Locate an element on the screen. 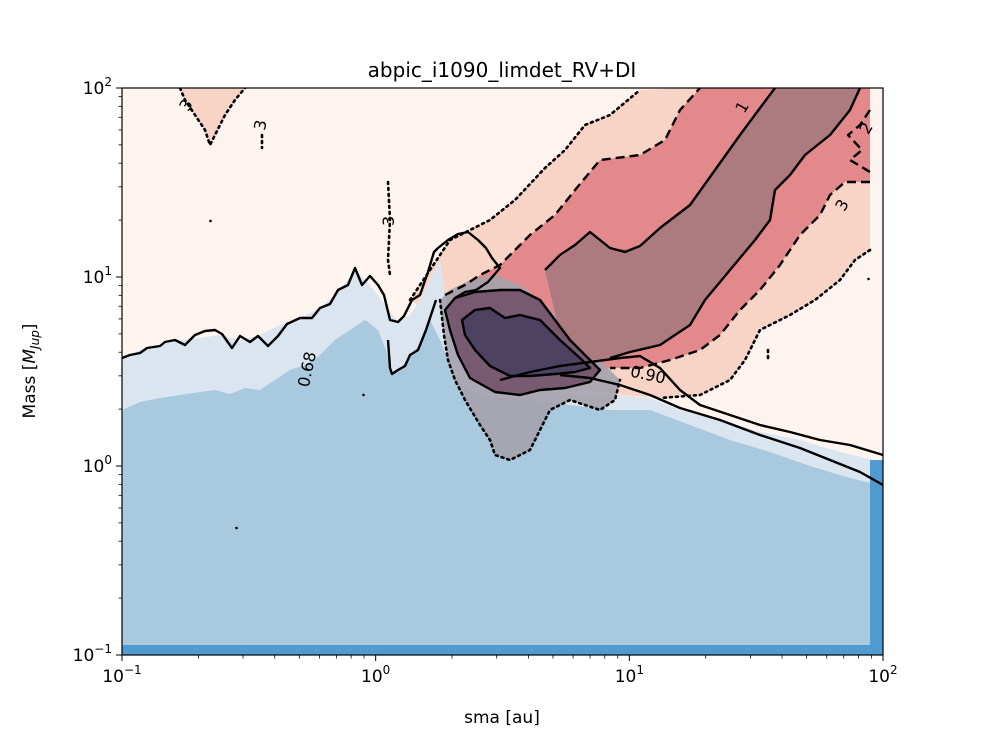  y-tick-label: 10⁰ is located at coordinates (97, 465).